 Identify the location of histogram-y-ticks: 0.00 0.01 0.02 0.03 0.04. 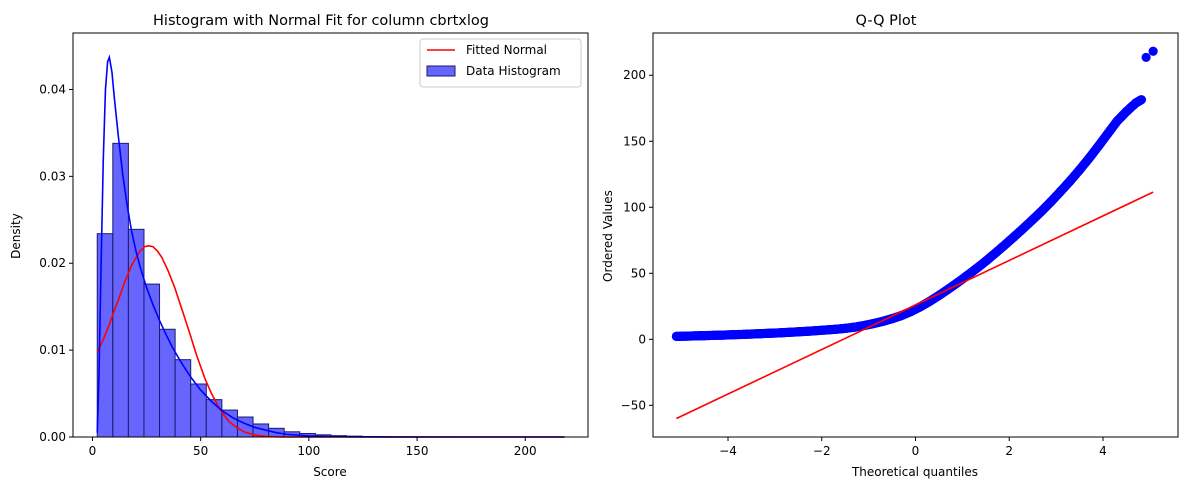
(56, 263).